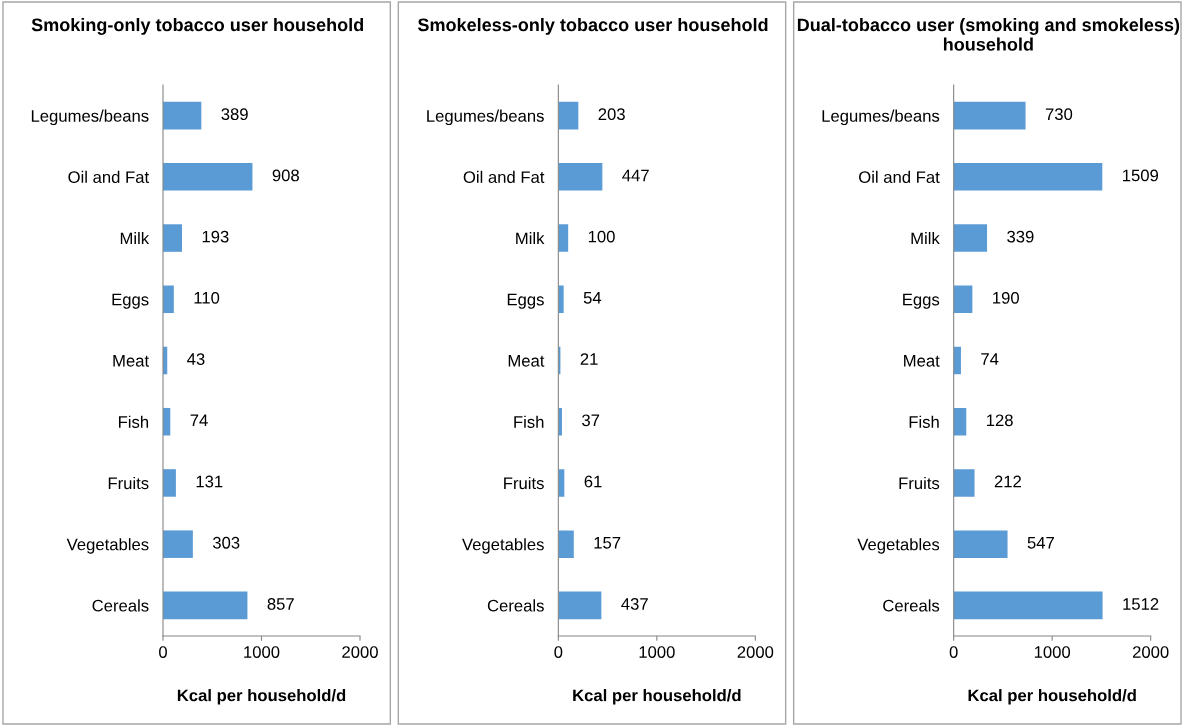  What do you see at coordinates (234, 114) in the screenshot?
I see `data-label: 389` at bounding box center [234, 114].